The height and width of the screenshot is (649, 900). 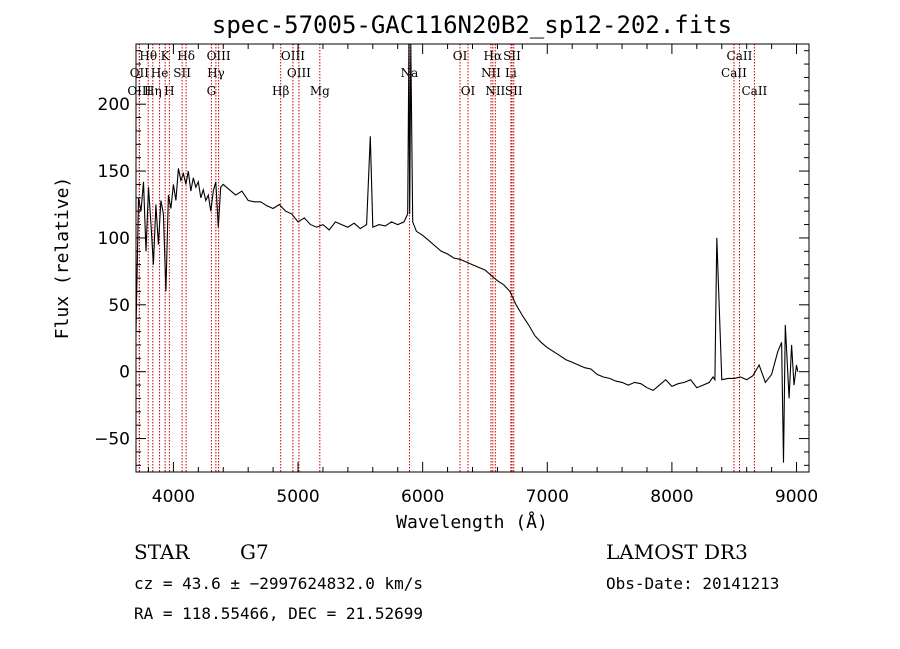 I want to click on x-tick-label: 7000, so click(x=547, y=497).